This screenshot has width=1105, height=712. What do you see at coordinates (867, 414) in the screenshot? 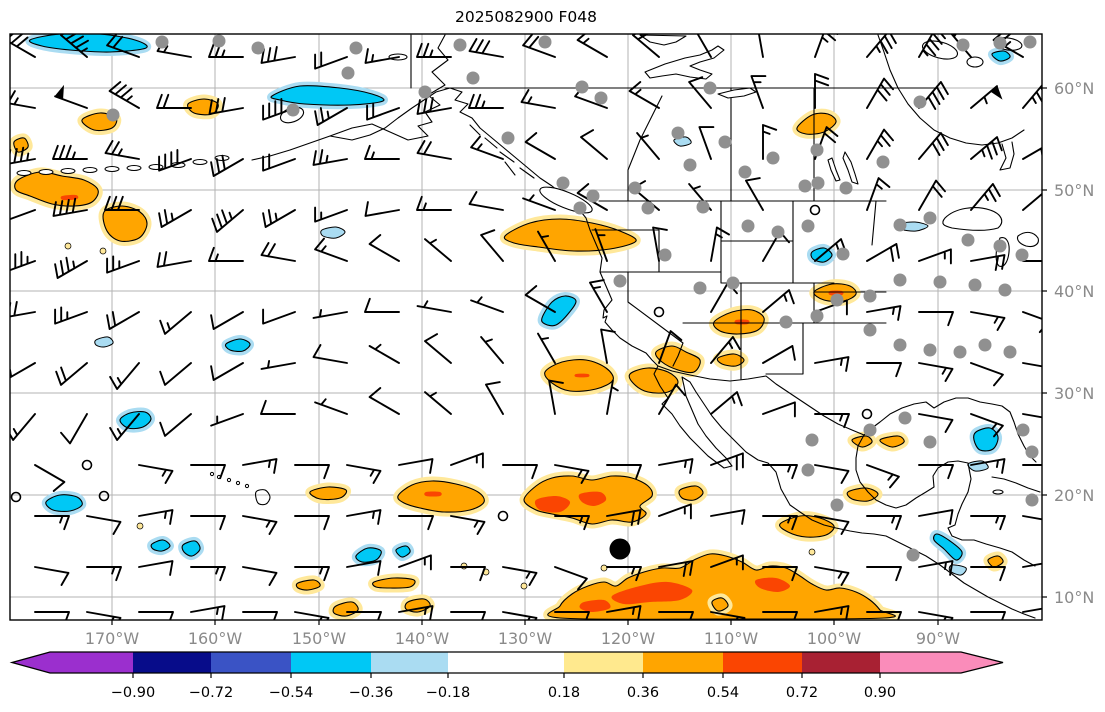
I see `calm-circle-icon` at bounding box center [867, 414].